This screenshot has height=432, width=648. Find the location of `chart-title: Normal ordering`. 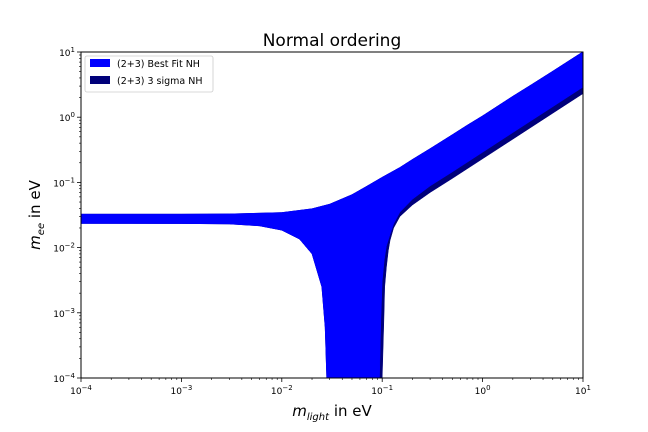

chart-title: Normal ordering is located at coordinates (332, 41).